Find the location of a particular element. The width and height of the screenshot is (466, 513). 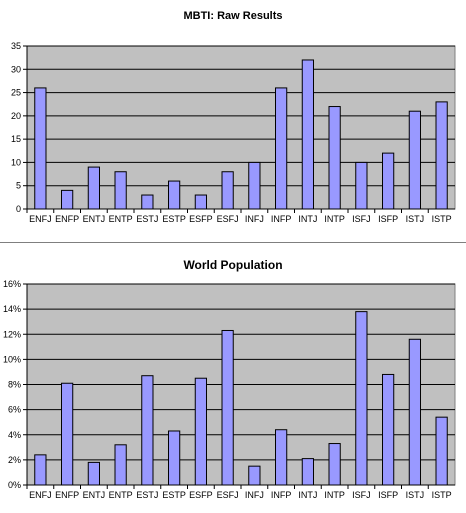

y-tick-label: 5 is located at coordinates (18, 186).